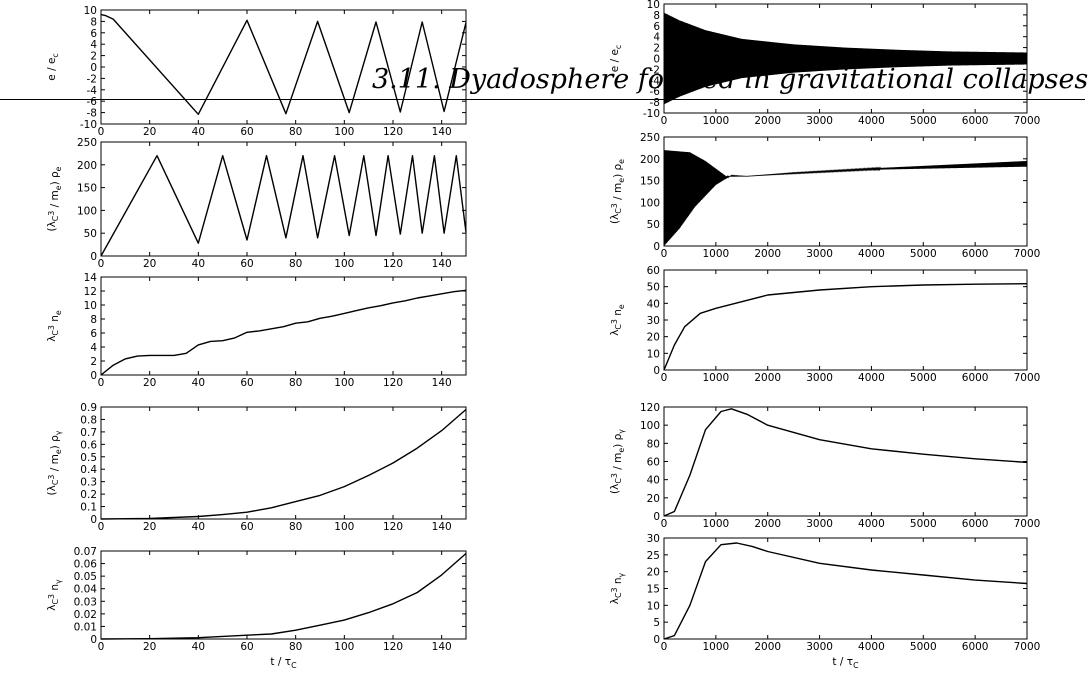  Describe the element at coordinates (92, 91) in the screenshot. I see `y-tick-label: -4` at that location.